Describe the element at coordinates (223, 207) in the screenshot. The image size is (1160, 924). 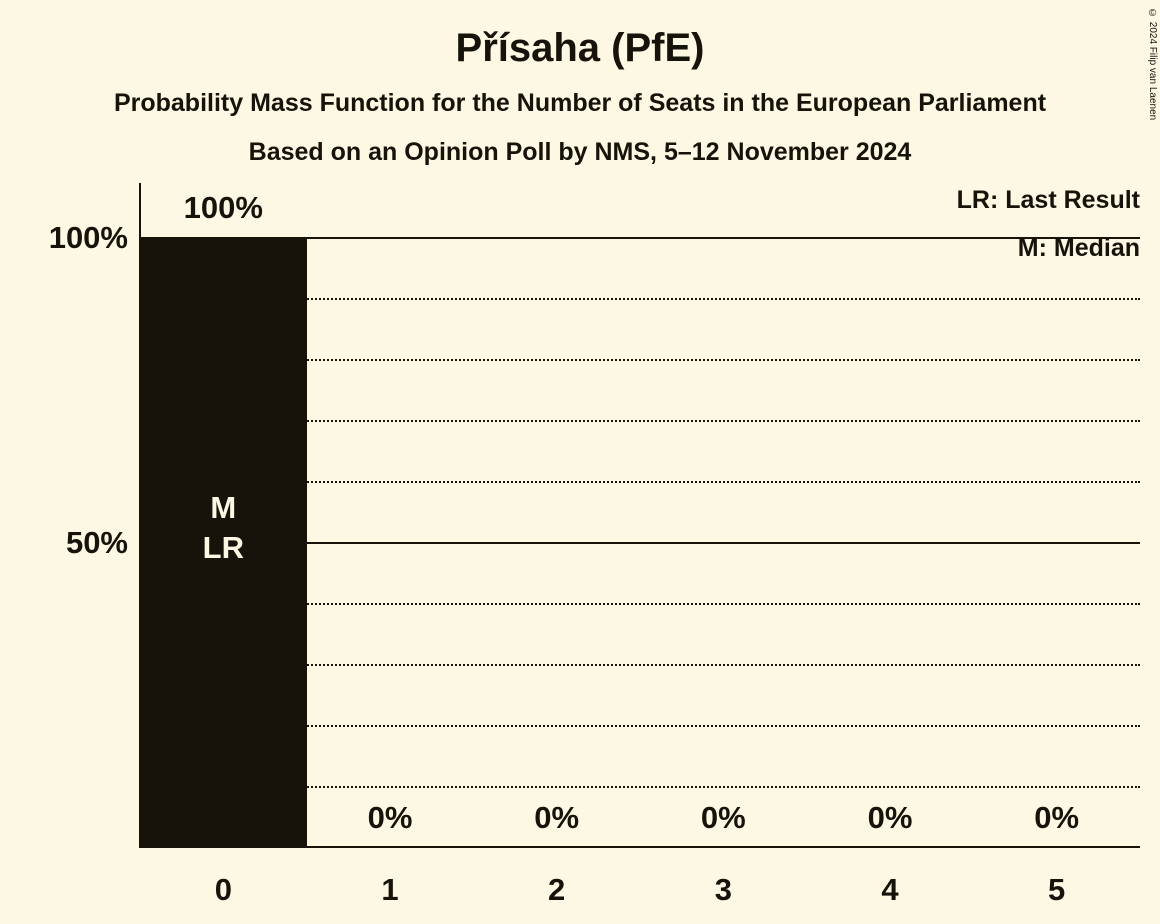
I see `bar-value-label: 100%` at that location.